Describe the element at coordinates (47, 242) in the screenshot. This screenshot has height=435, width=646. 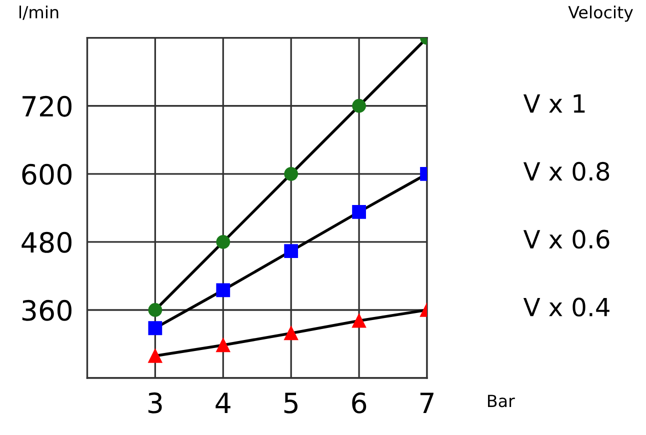
I see `y-tick-label: 480` at that location.